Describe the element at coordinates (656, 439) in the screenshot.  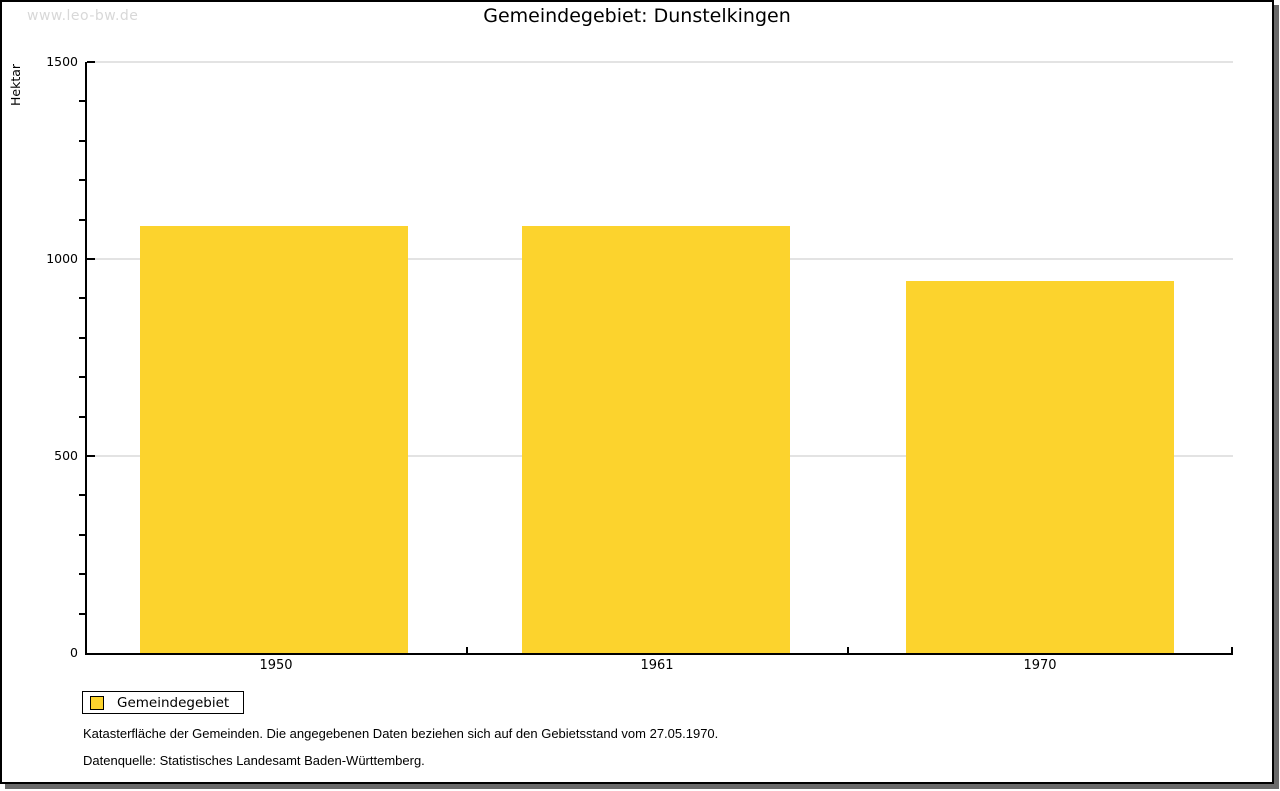
I see `bar-1961` at that location.